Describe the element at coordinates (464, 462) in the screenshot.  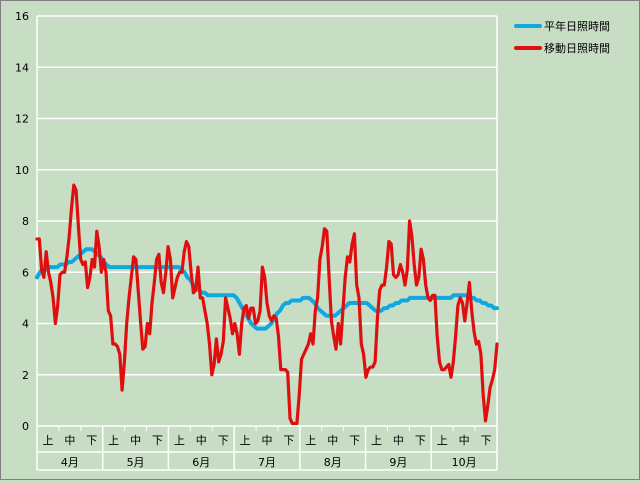
I see `month-label: 10月` at that location.